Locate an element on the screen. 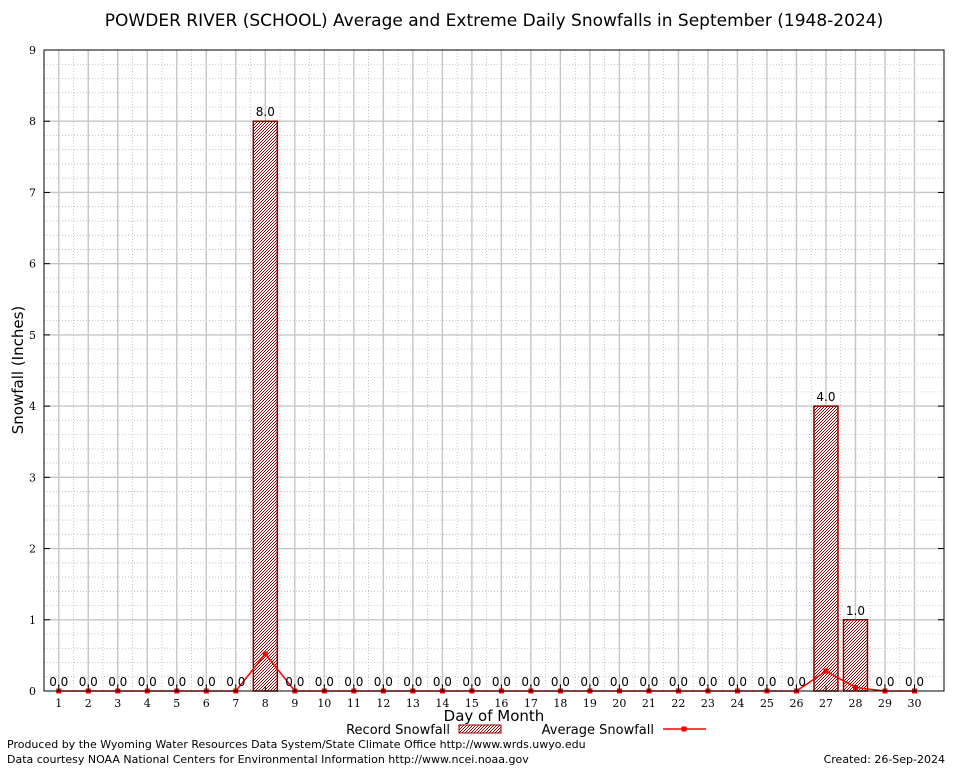 The height and width of the screenshot is (768, 954). data-label-day-4: 0.0 is located at coordinates (147, 682).